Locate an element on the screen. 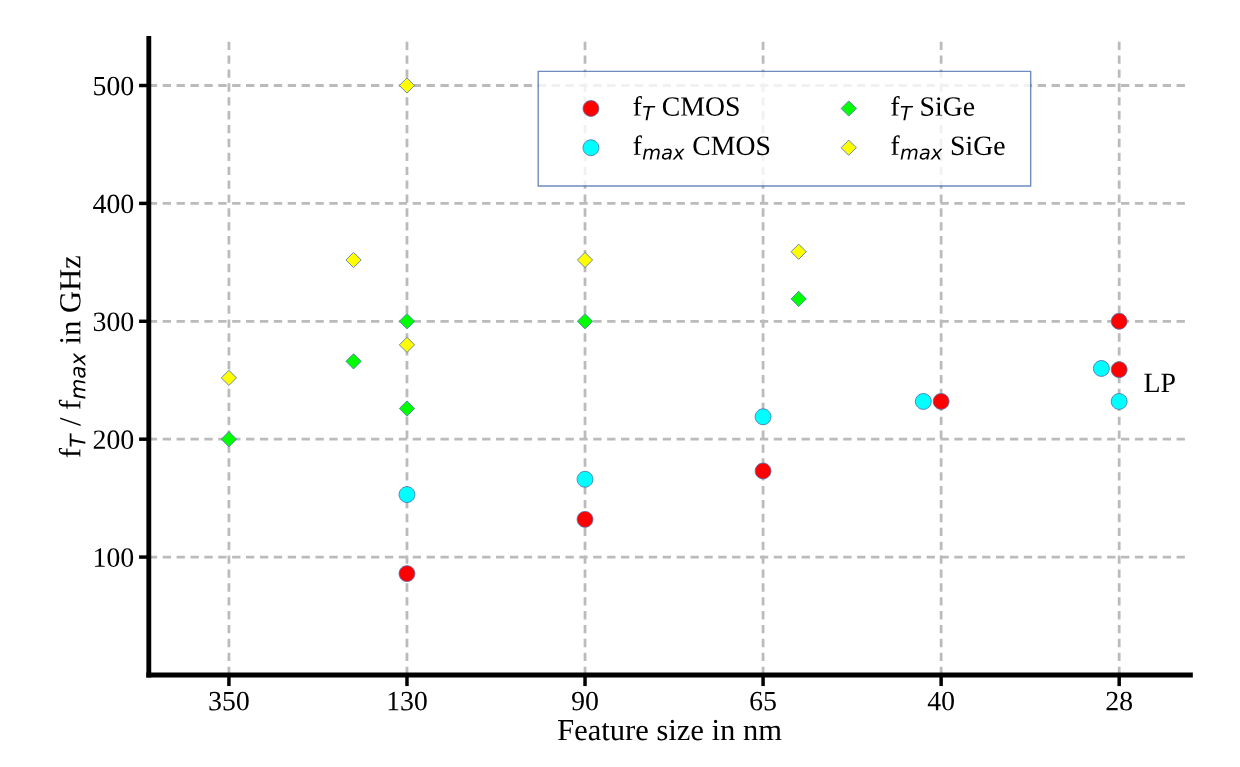  x-tick-label: 28 is located at coordinates (1119, 701).